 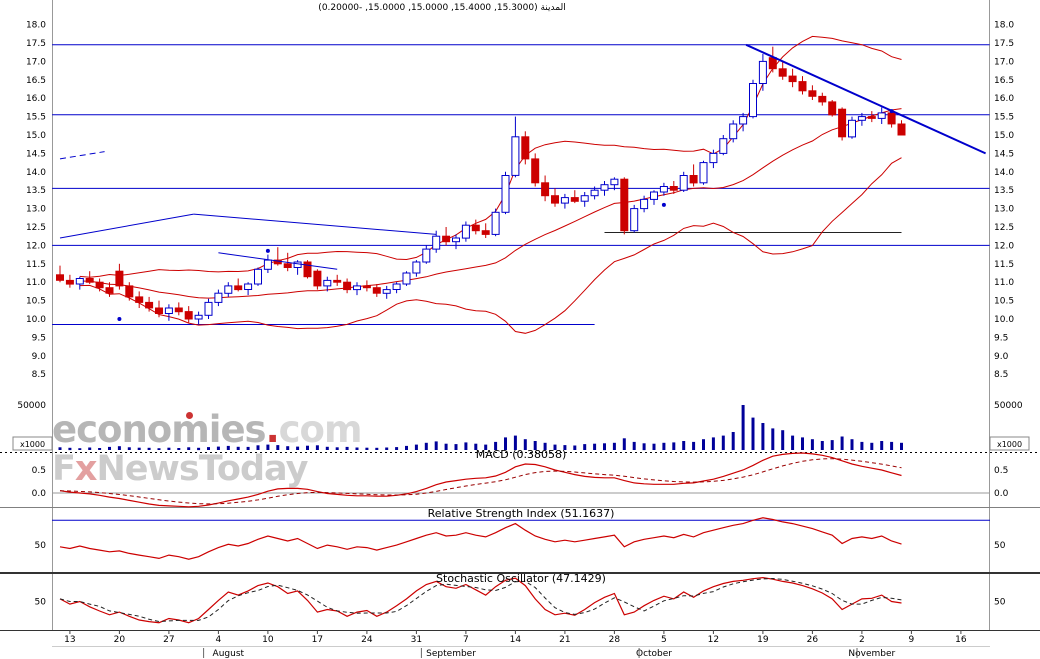 What do you see at coordinates (654, 654) in the screenshot?
I see `svg-text: October` at bounding box center [654, 654].